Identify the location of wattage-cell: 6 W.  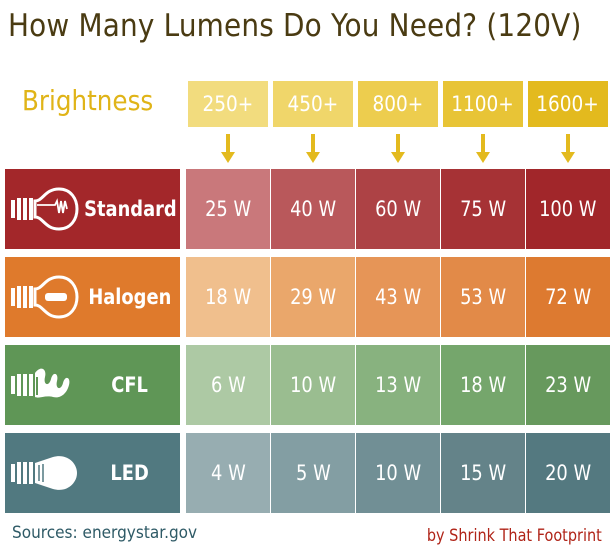
(228, 385).